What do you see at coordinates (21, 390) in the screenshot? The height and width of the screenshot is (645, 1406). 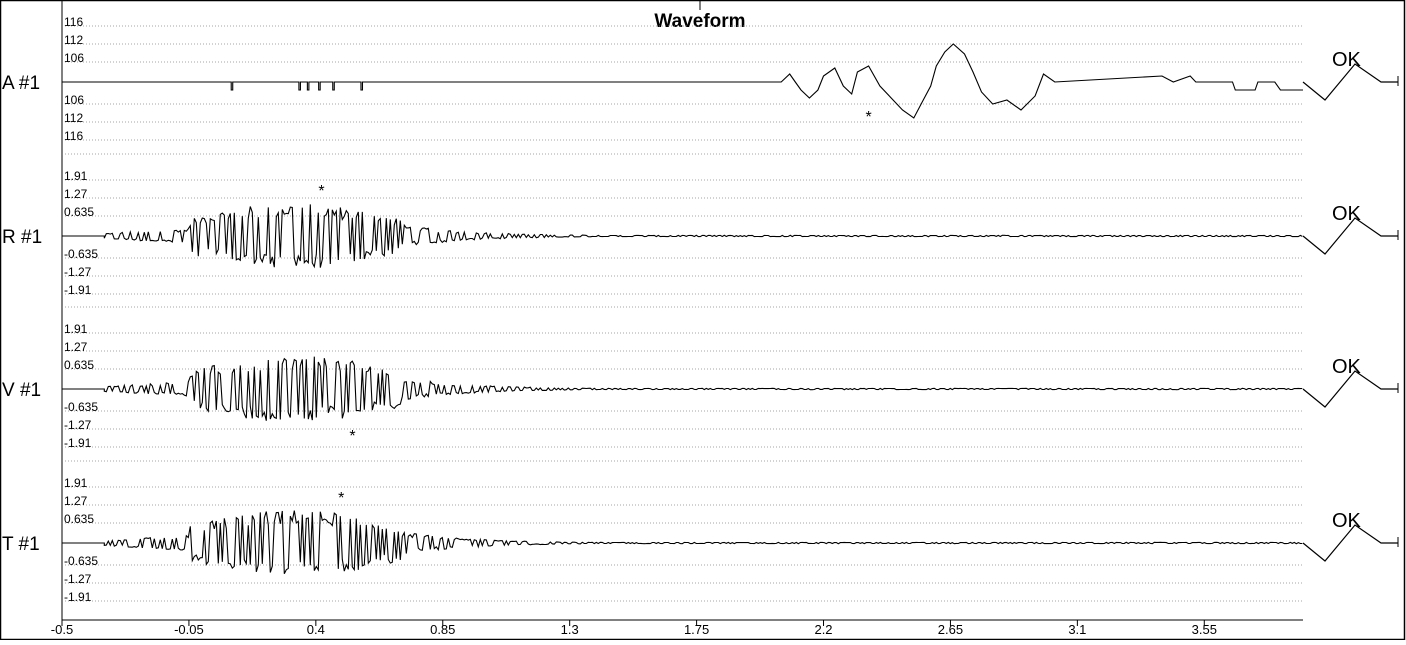 I see `channel-label: V #1` at bounding box center [21, 390].